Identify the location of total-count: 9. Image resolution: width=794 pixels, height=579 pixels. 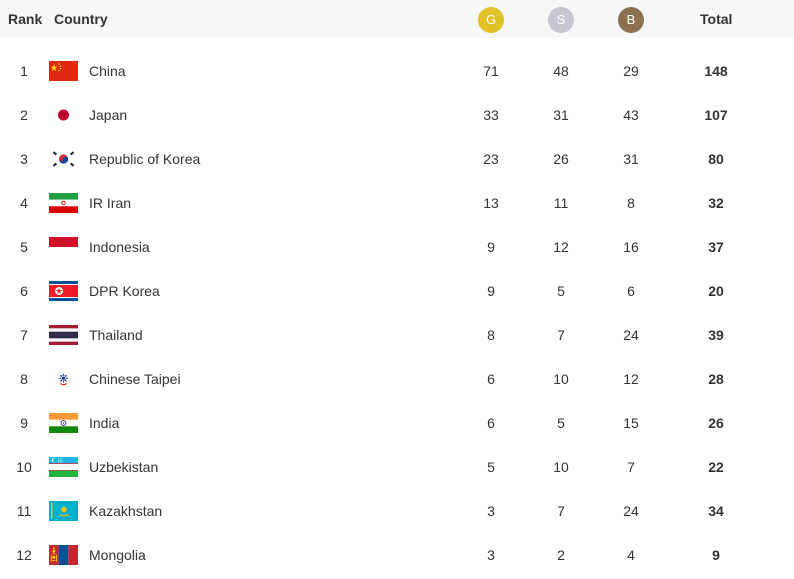
(716, 555).